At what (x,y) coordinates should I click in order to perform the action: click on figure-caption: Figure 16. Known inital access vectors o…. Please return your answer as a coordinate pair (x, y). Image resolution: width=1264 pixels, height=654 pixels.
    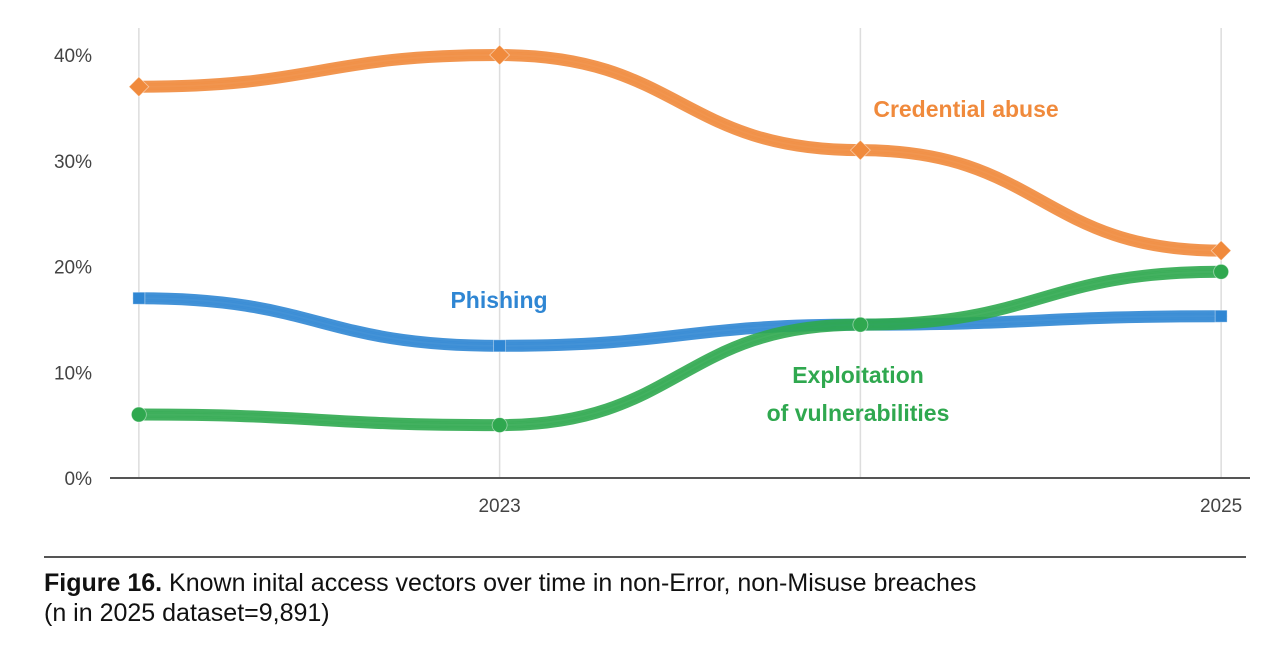
    Looking at the image, I should click on (645, 592).